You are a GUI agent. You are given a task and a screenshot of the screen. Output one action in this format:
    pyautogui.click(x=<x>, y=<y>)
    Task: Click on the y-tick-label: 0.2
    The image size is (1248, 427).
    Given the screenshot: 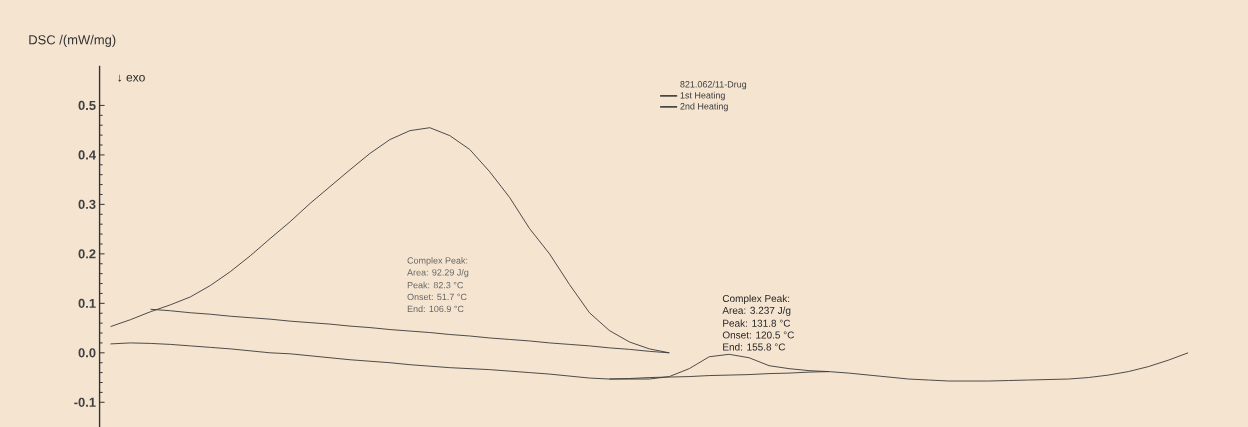 What is the action you would take?
    pyautogui.click(x=87, y=254)
    